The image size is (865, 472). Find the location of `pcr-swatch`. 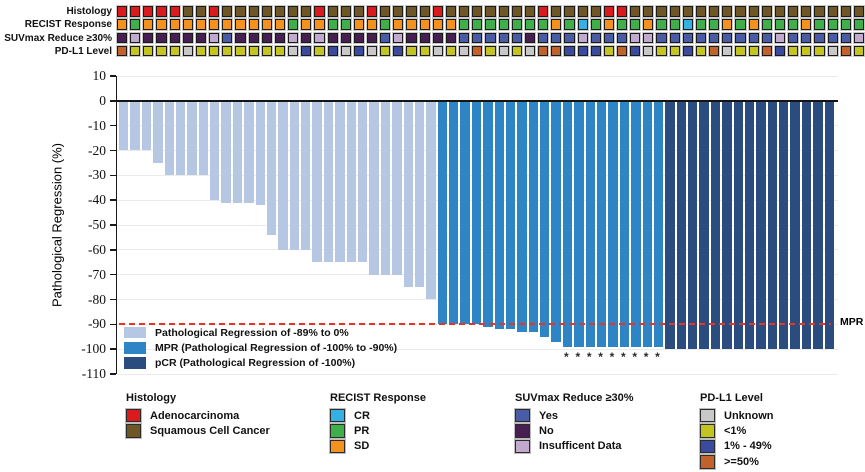

pcr-swatch is located at coordinates (135, 363).